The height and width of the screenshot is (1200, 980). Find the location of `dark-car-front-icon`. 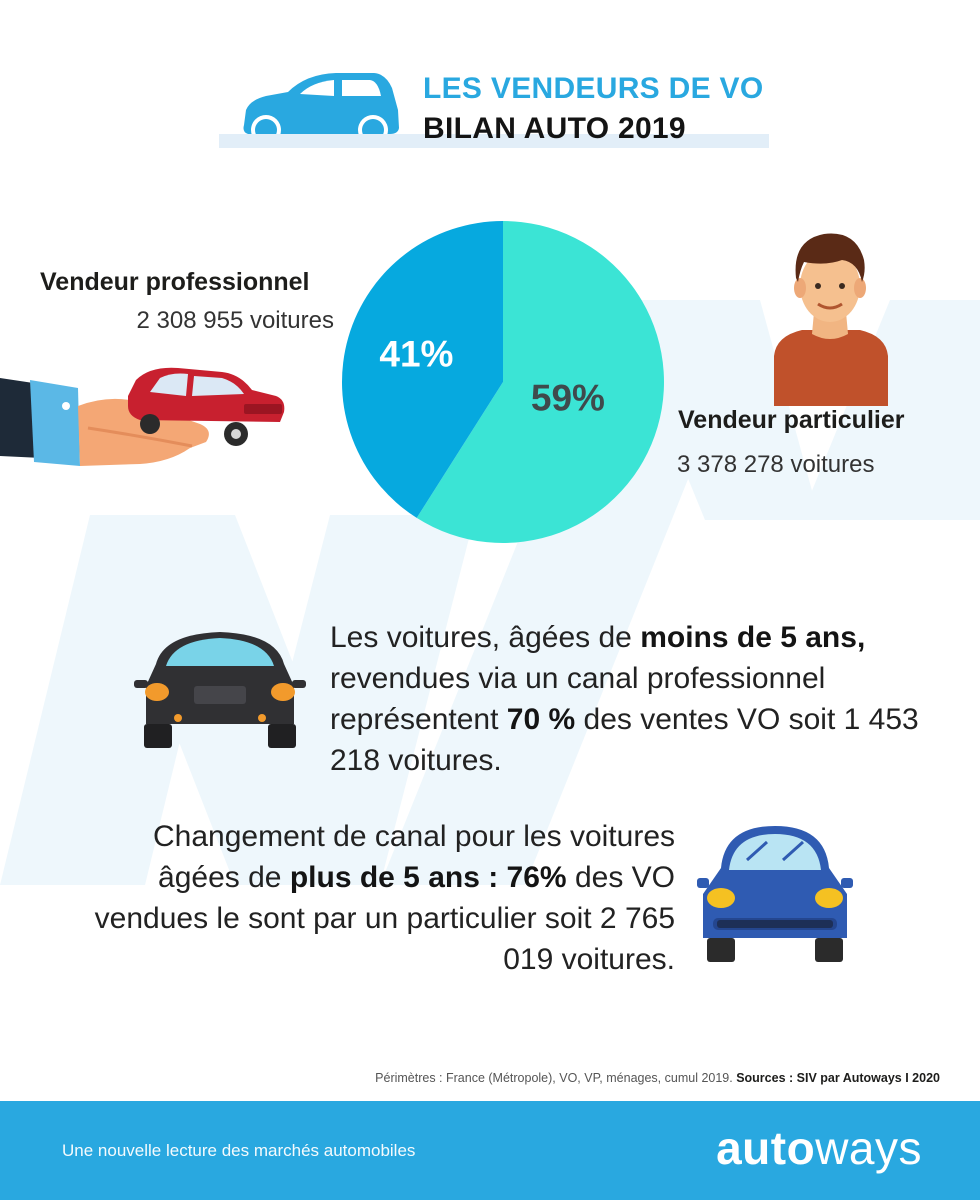

dark-car-front-icon is located at coordinates (220, 690).